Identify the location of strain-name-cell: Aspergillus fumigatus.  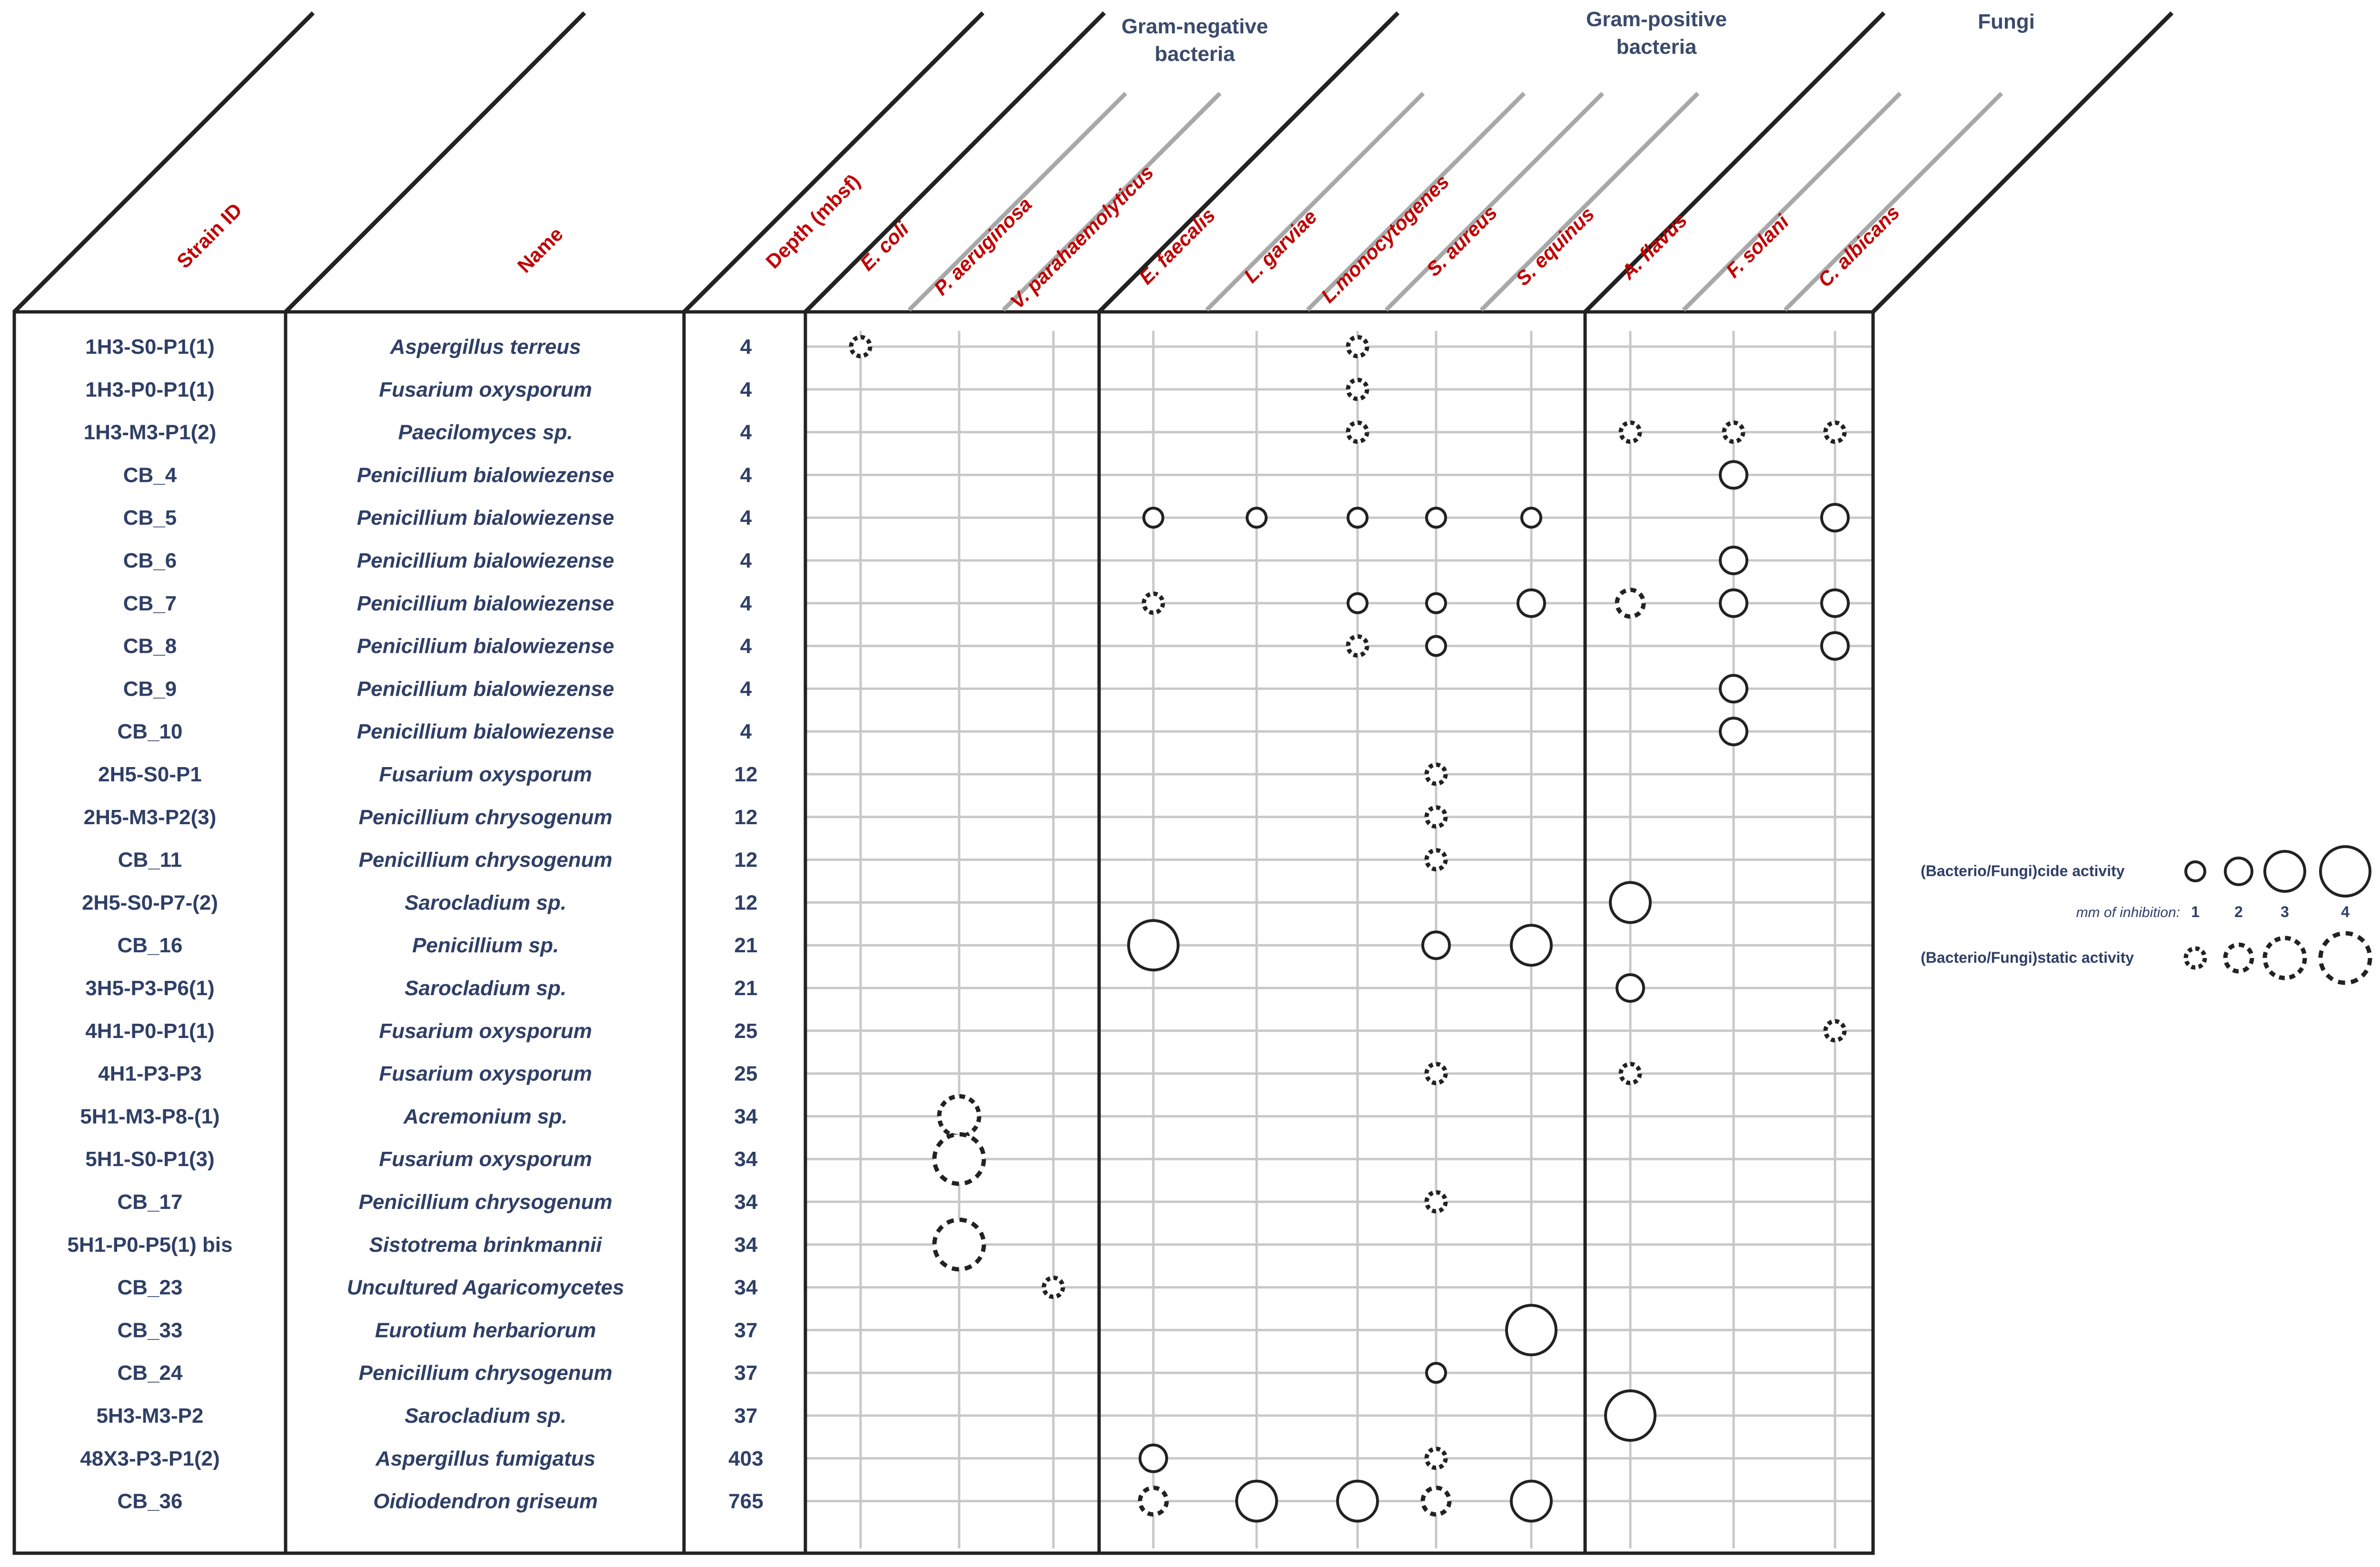
(485, 1458).